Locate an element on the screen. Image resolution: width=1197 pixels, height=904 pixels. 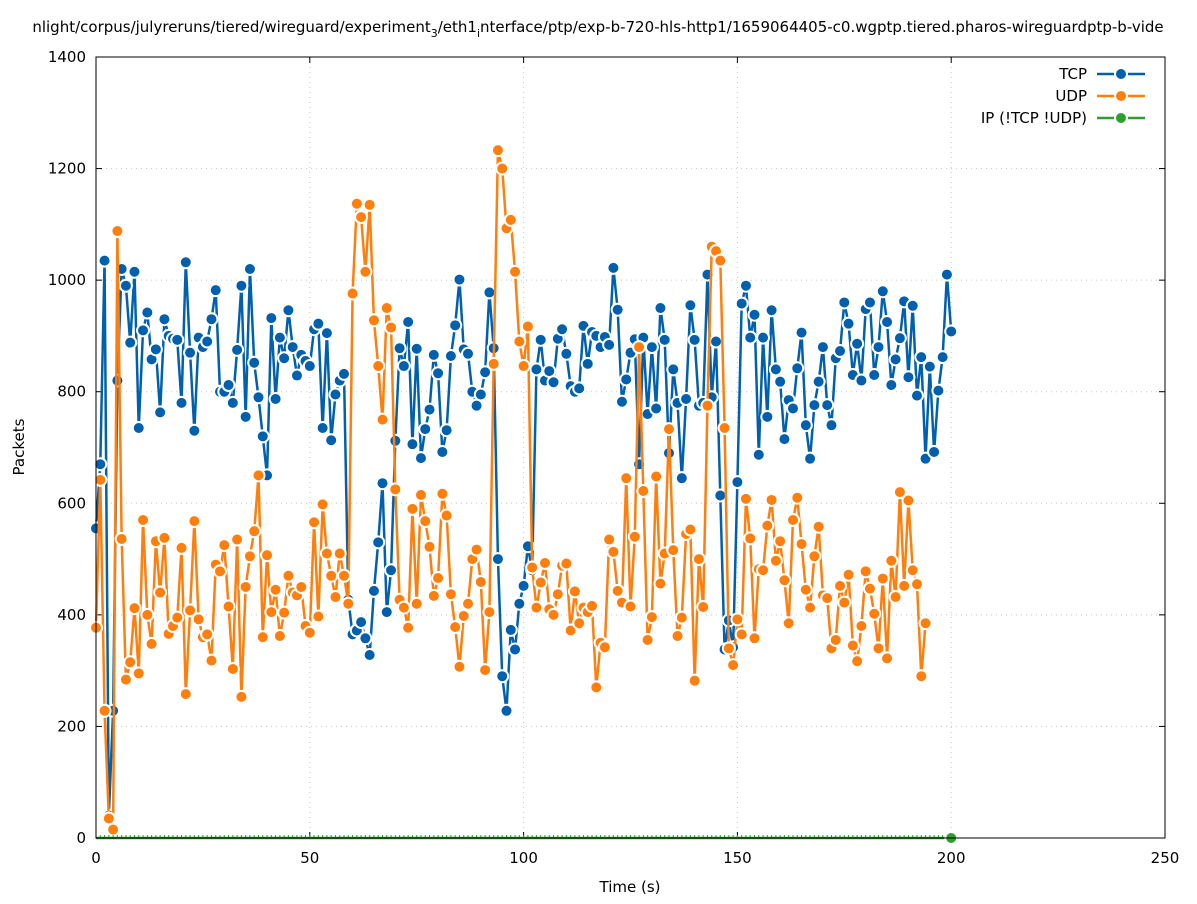
y-axis-label: Packets is located at coordinates (19, 446).